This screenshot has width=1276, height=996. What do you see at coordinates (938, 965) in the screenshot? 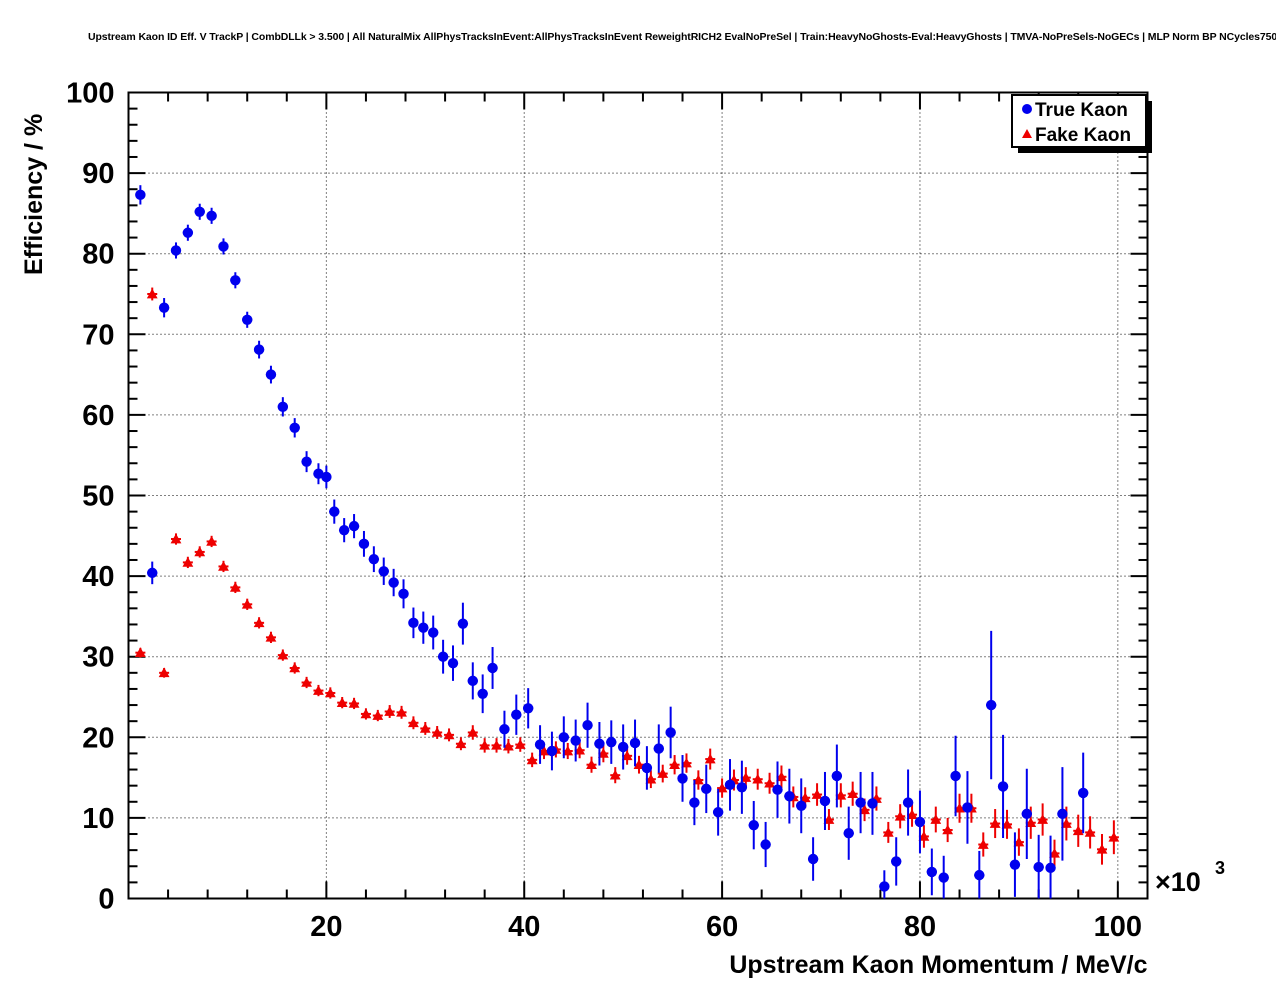
I see `x-axis-title: Upstream Kaon Momentum / MeV/c` at bounding box center [938, 965].